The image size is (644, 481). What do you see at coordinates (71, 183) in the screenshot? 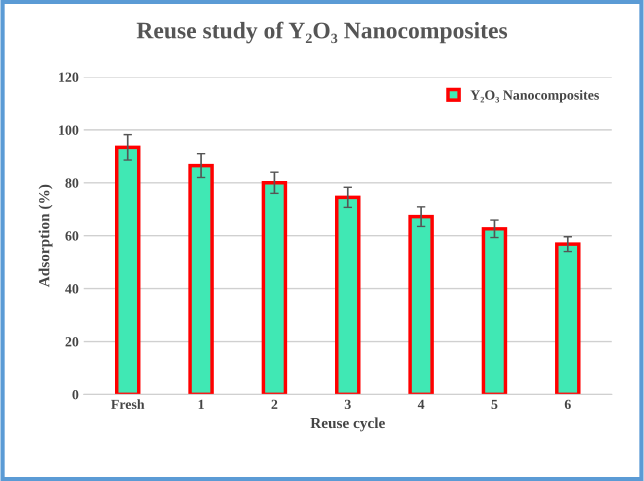
I see `y-tick-label: 80` at bounding box center [71, 183].